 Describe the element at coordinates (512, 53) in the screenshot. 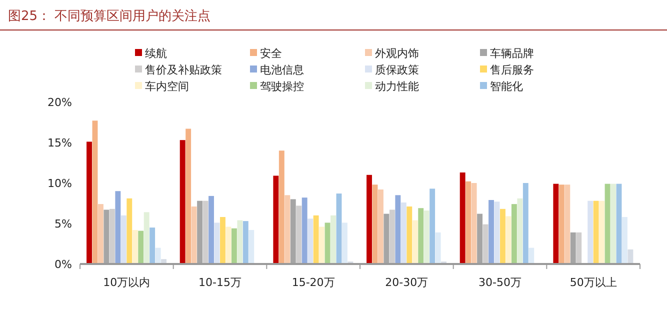

I see `legend-label: 车辆品牌` at that location.